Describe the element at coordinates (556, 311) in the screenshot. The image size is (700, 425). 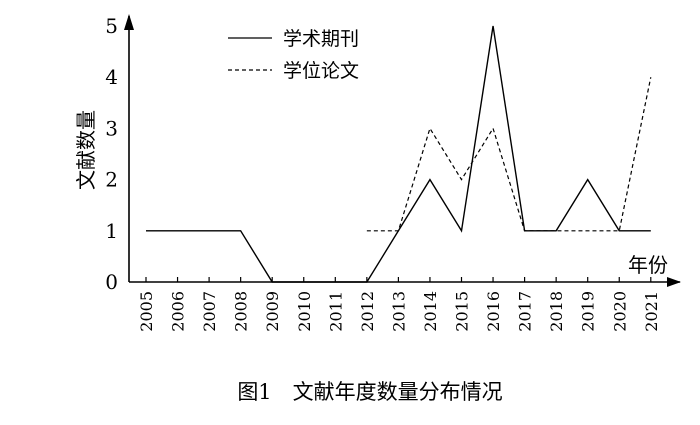
I see `x-tick-label: 2018` at that location.